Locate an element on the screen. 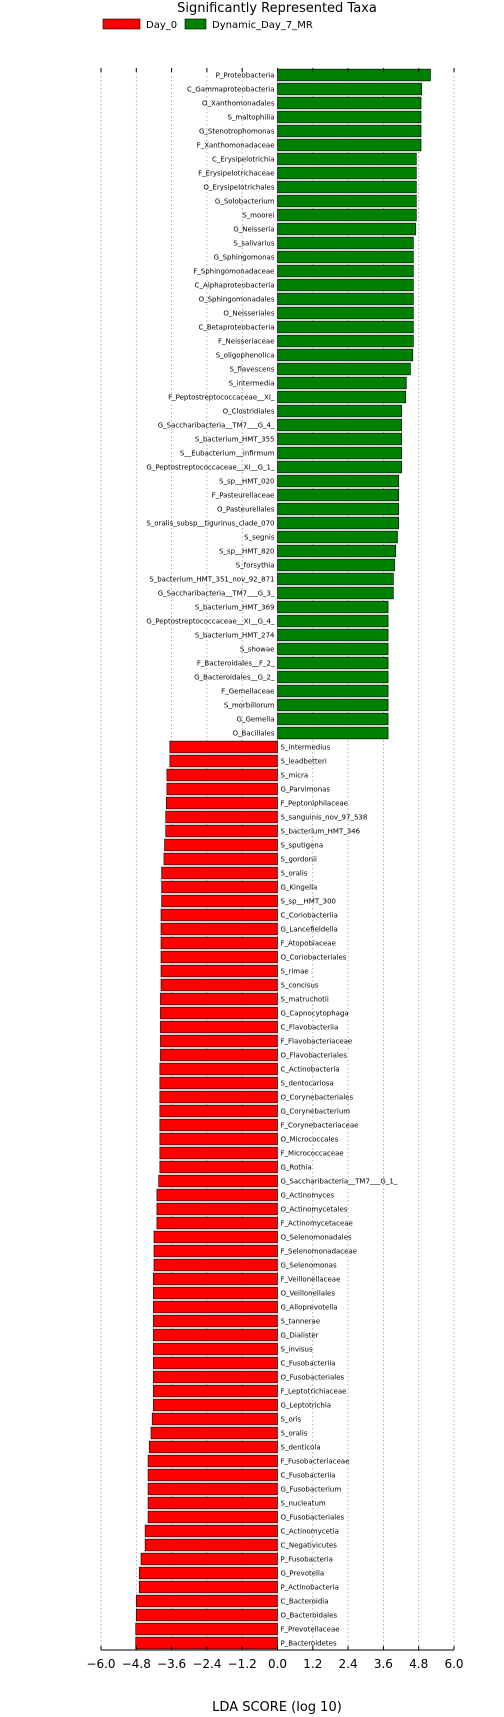 The height and width of the screenshot is (1717, 504). bar-label: G_Peptostreptococcaceae__XI__G_4_ is located at coordinates (210, 622).